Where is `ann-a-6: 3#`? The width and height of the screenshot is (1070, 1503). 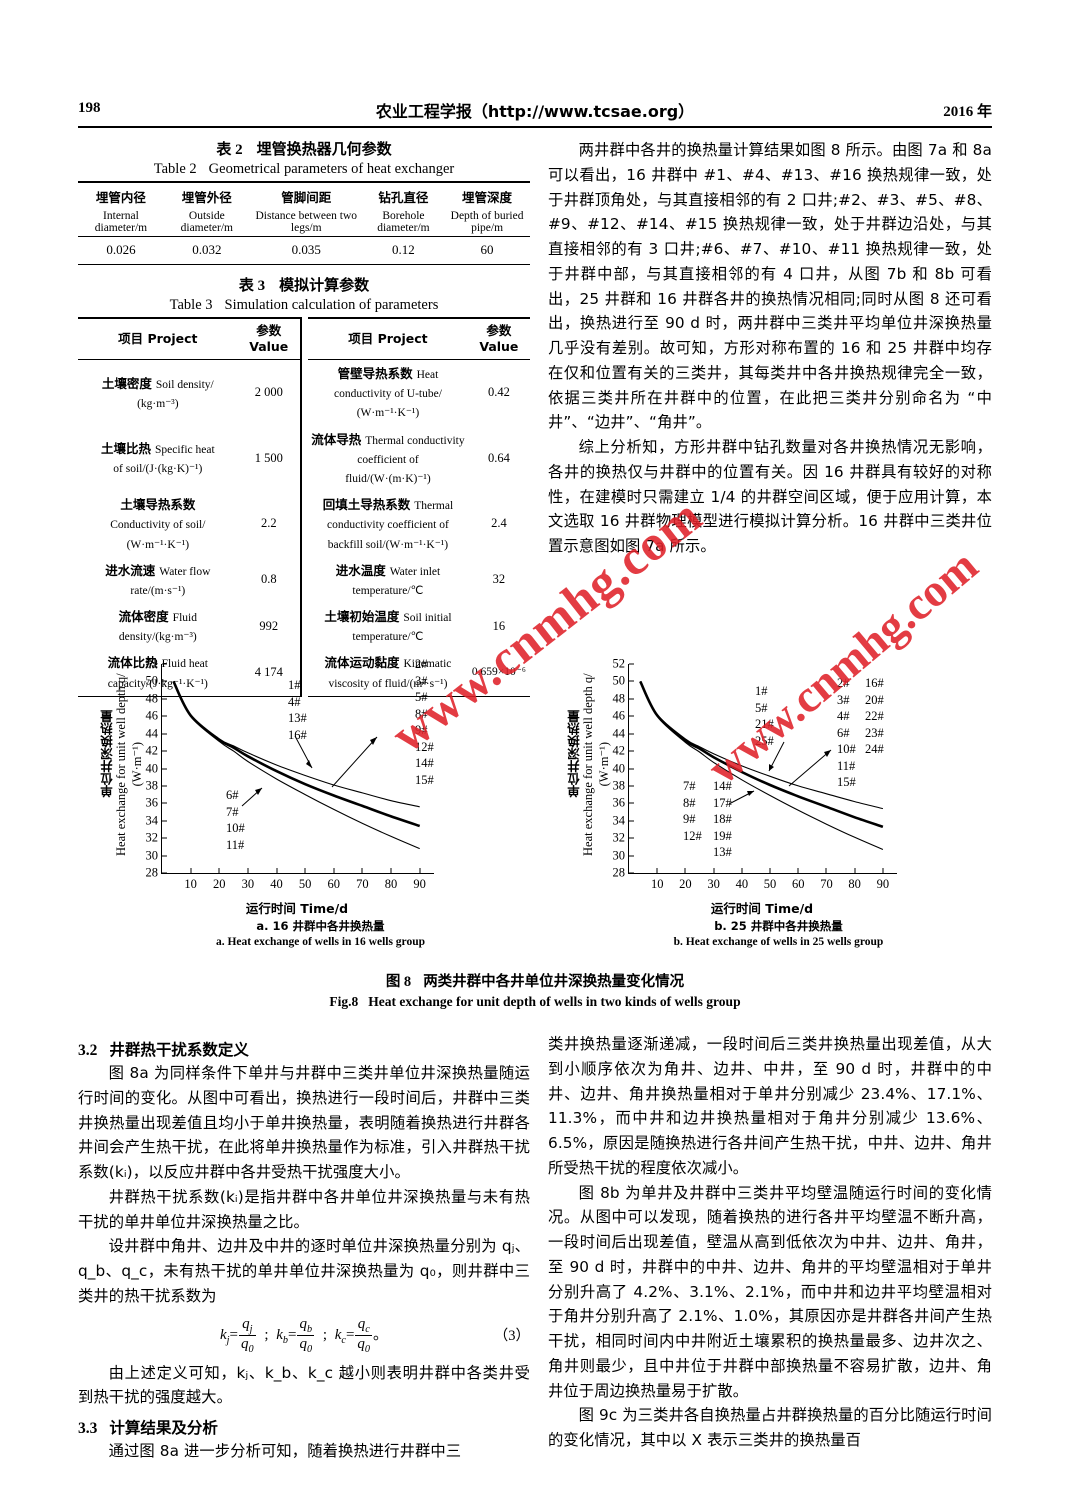 ann-a-6: 3# is located at coordinates (421, 680).